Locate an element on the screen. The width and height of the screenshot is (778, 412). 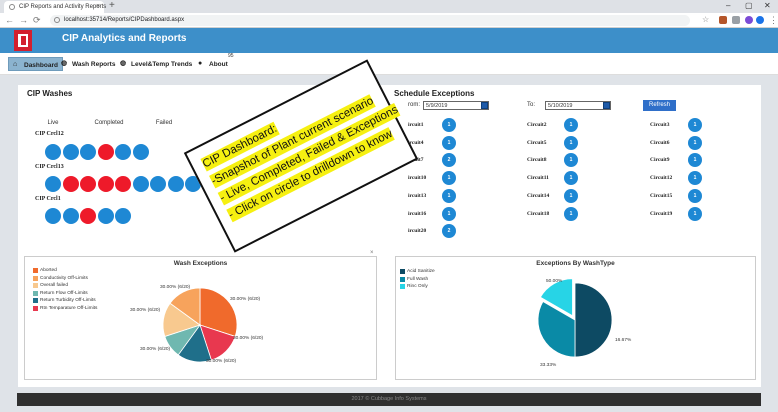
minimize-icon: – is located at coordinates (728, 5).